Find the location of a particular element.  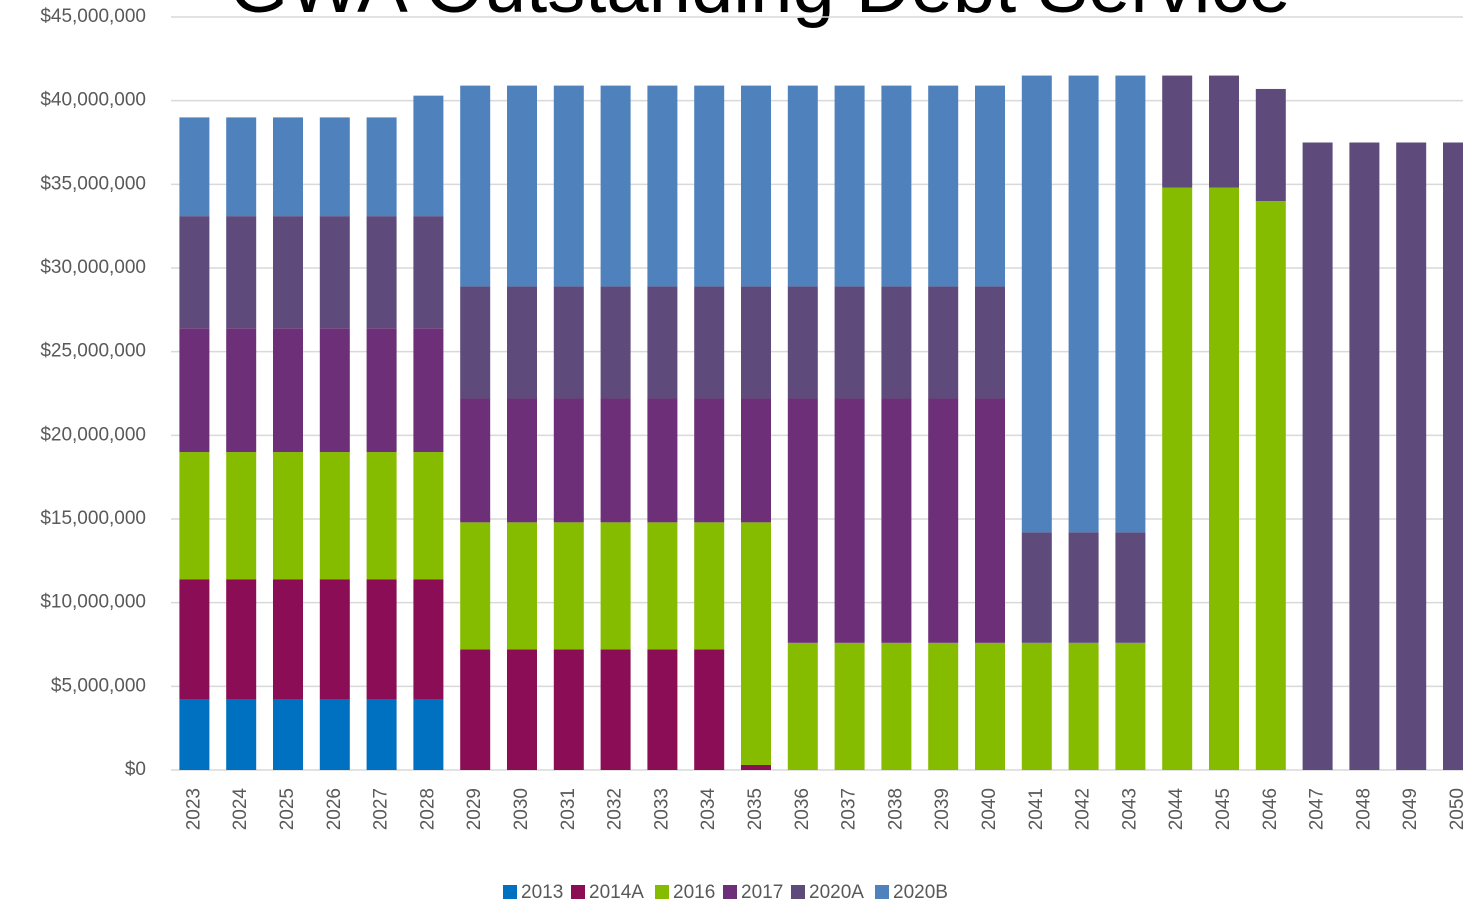

x-tick-label: 2026 is located at coordinates (334, 809).